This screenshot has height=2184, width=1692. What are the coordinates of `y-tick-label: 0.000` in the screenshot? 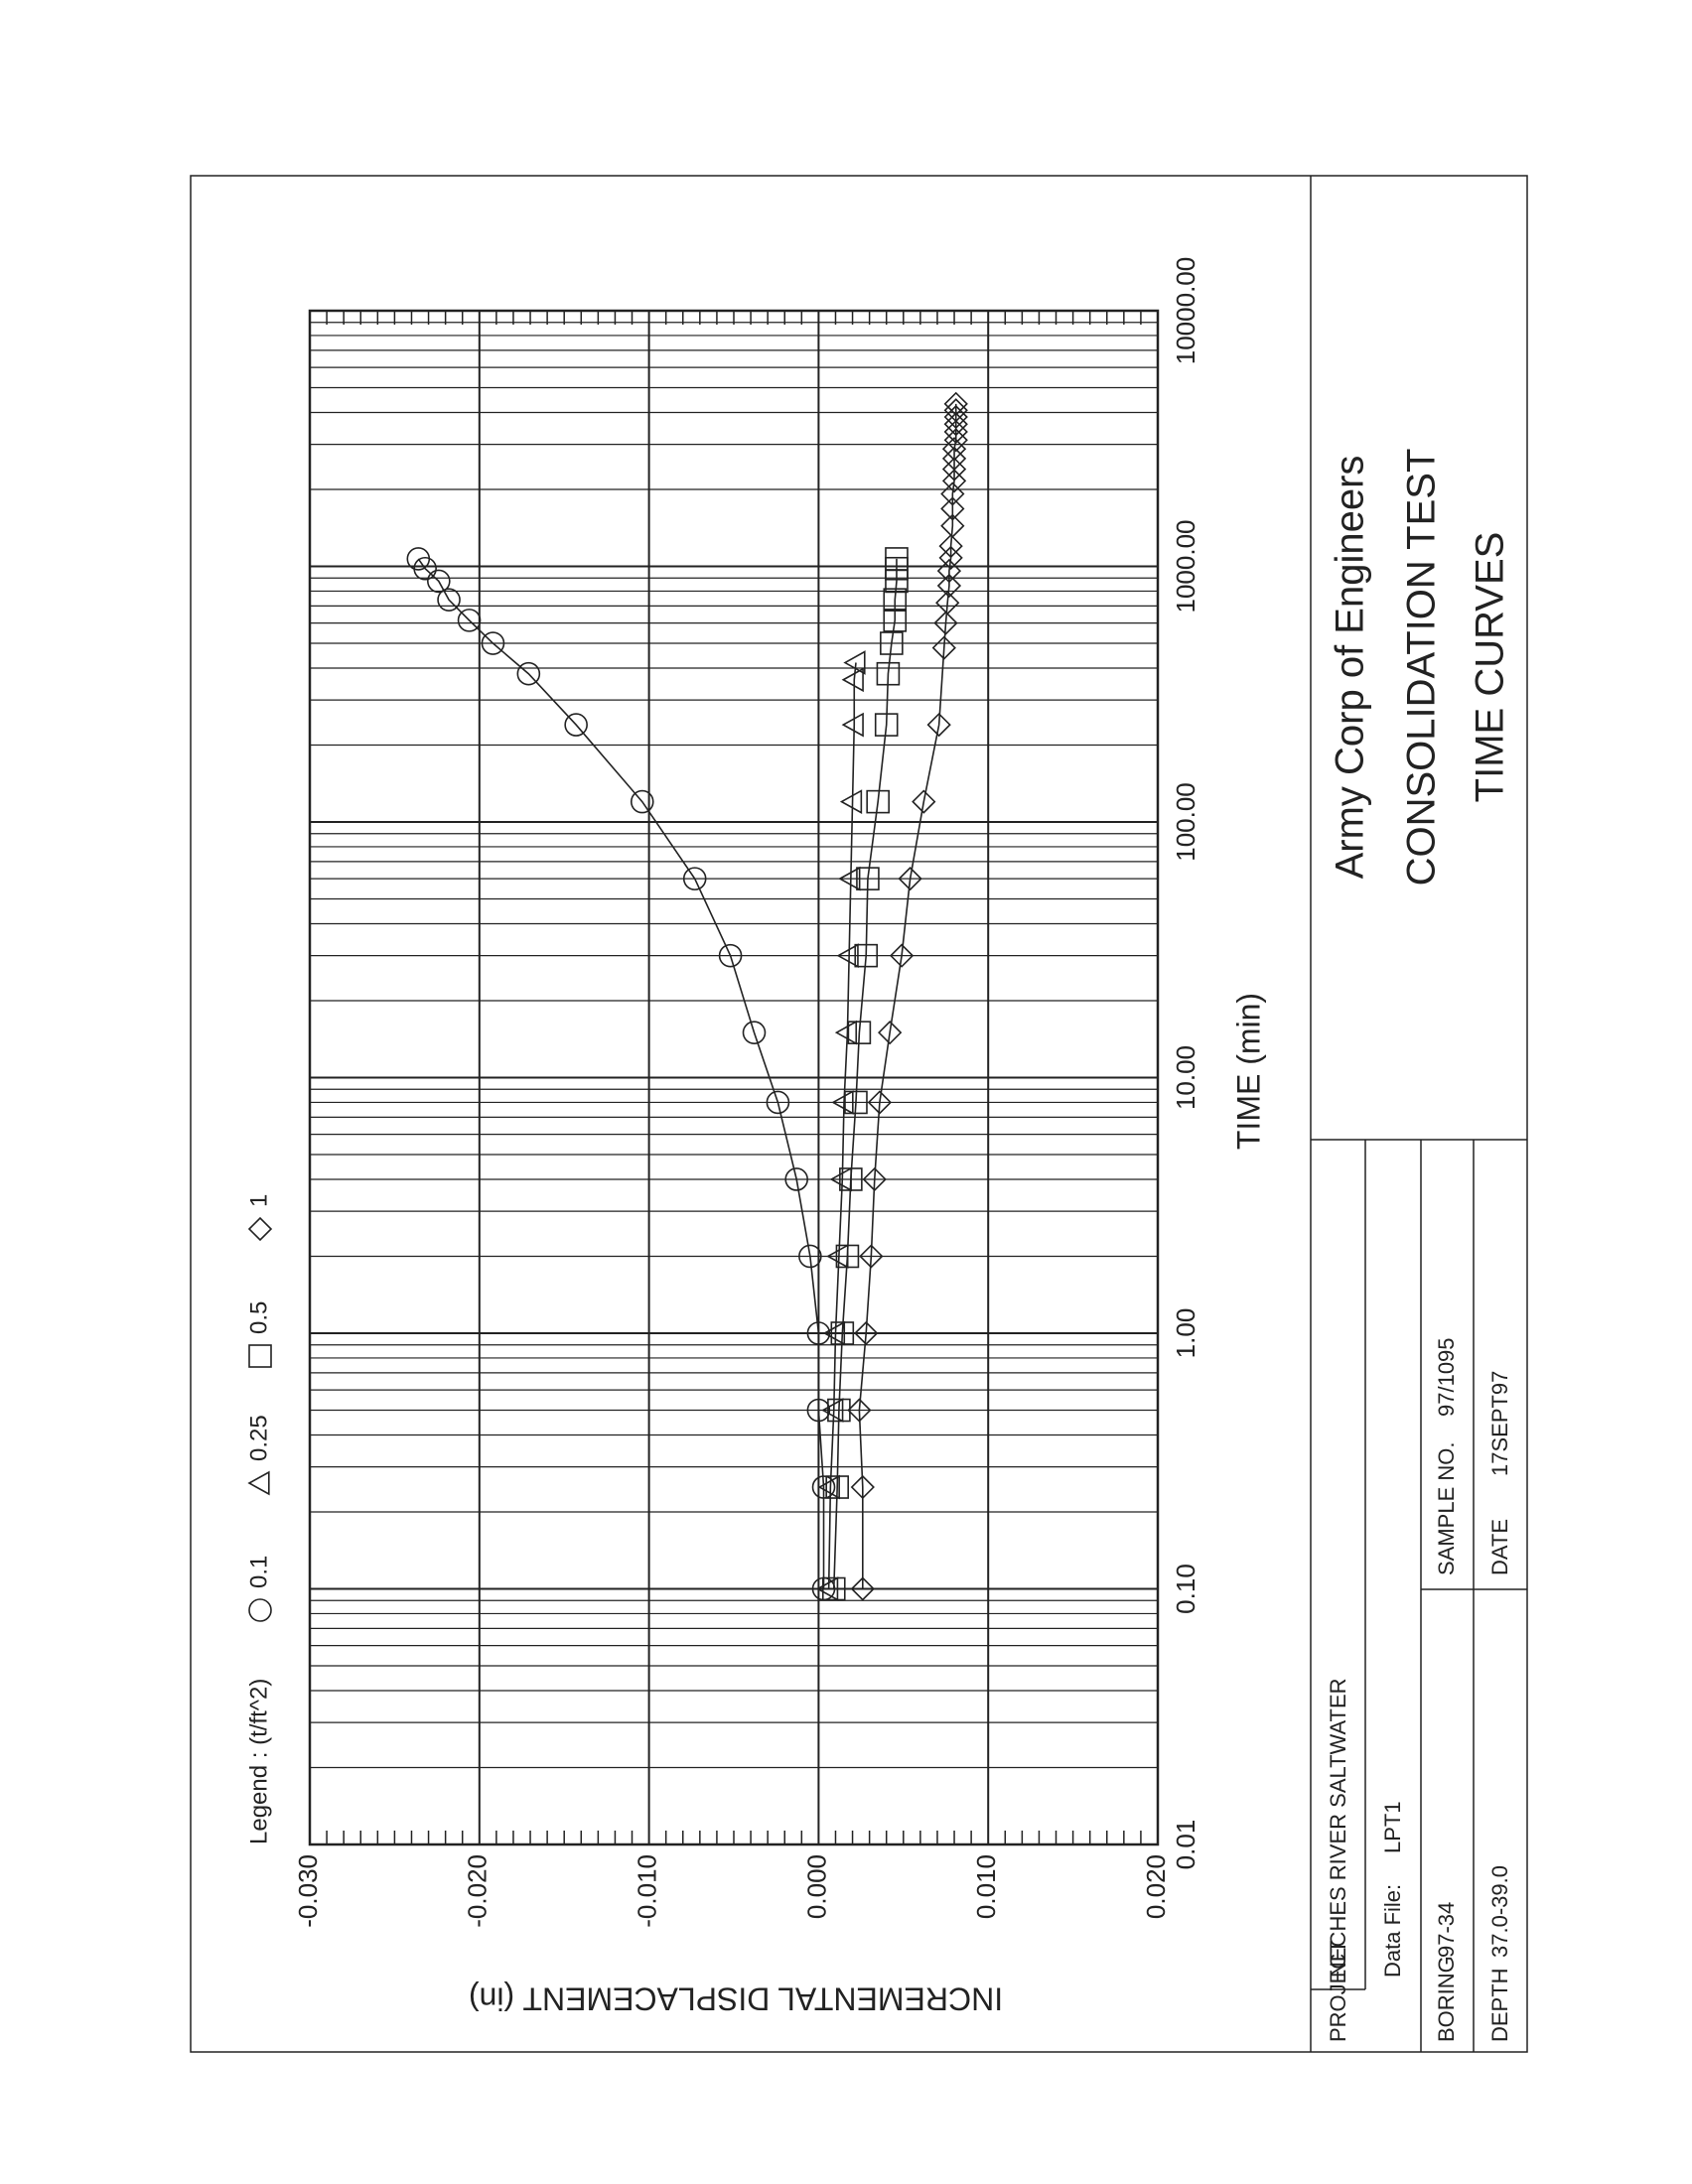 It's located at (816, 1886).